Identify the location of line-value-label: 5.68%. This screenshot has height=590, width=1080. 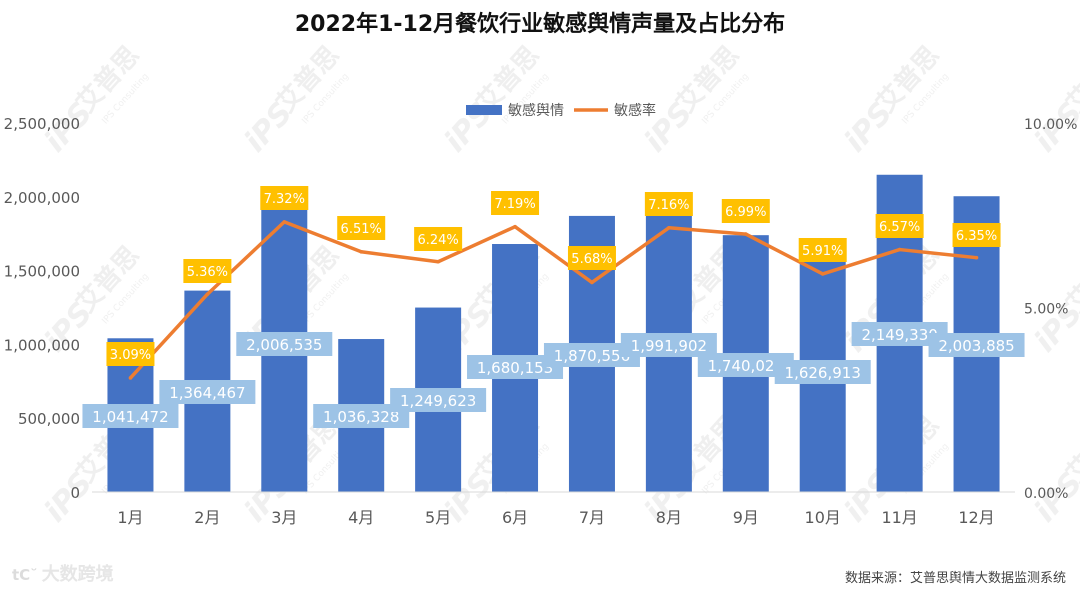
(591, 258).